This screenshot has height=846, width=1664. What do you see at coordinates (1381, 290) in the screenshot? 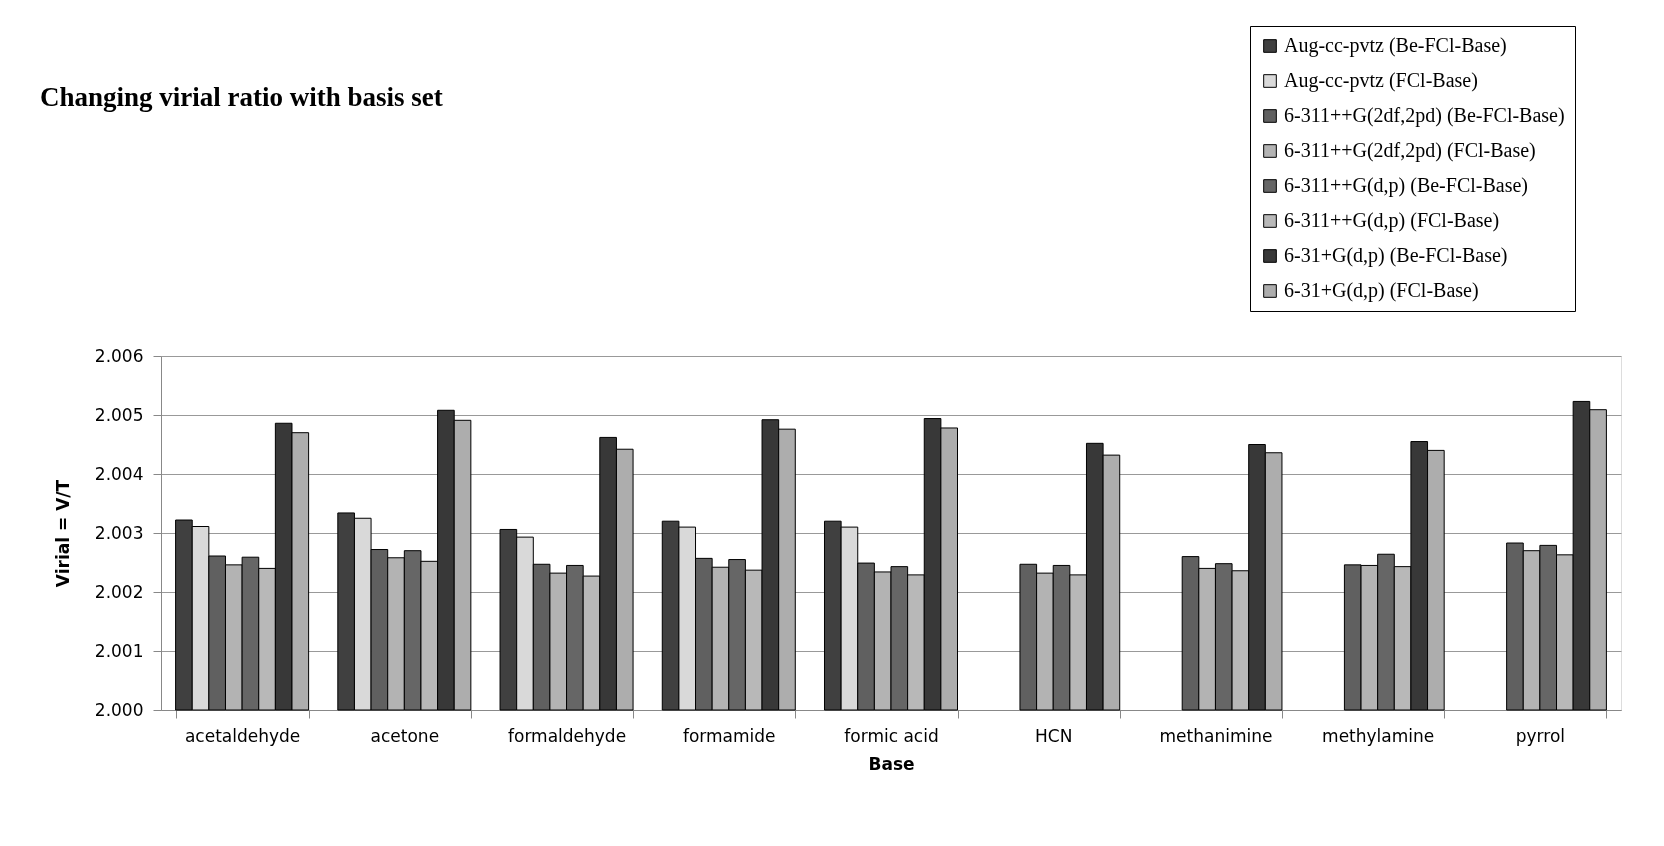
I see `legend-label: 6-31+G(d,p) (FCl-Base)` at bounding box center [1381, 290].